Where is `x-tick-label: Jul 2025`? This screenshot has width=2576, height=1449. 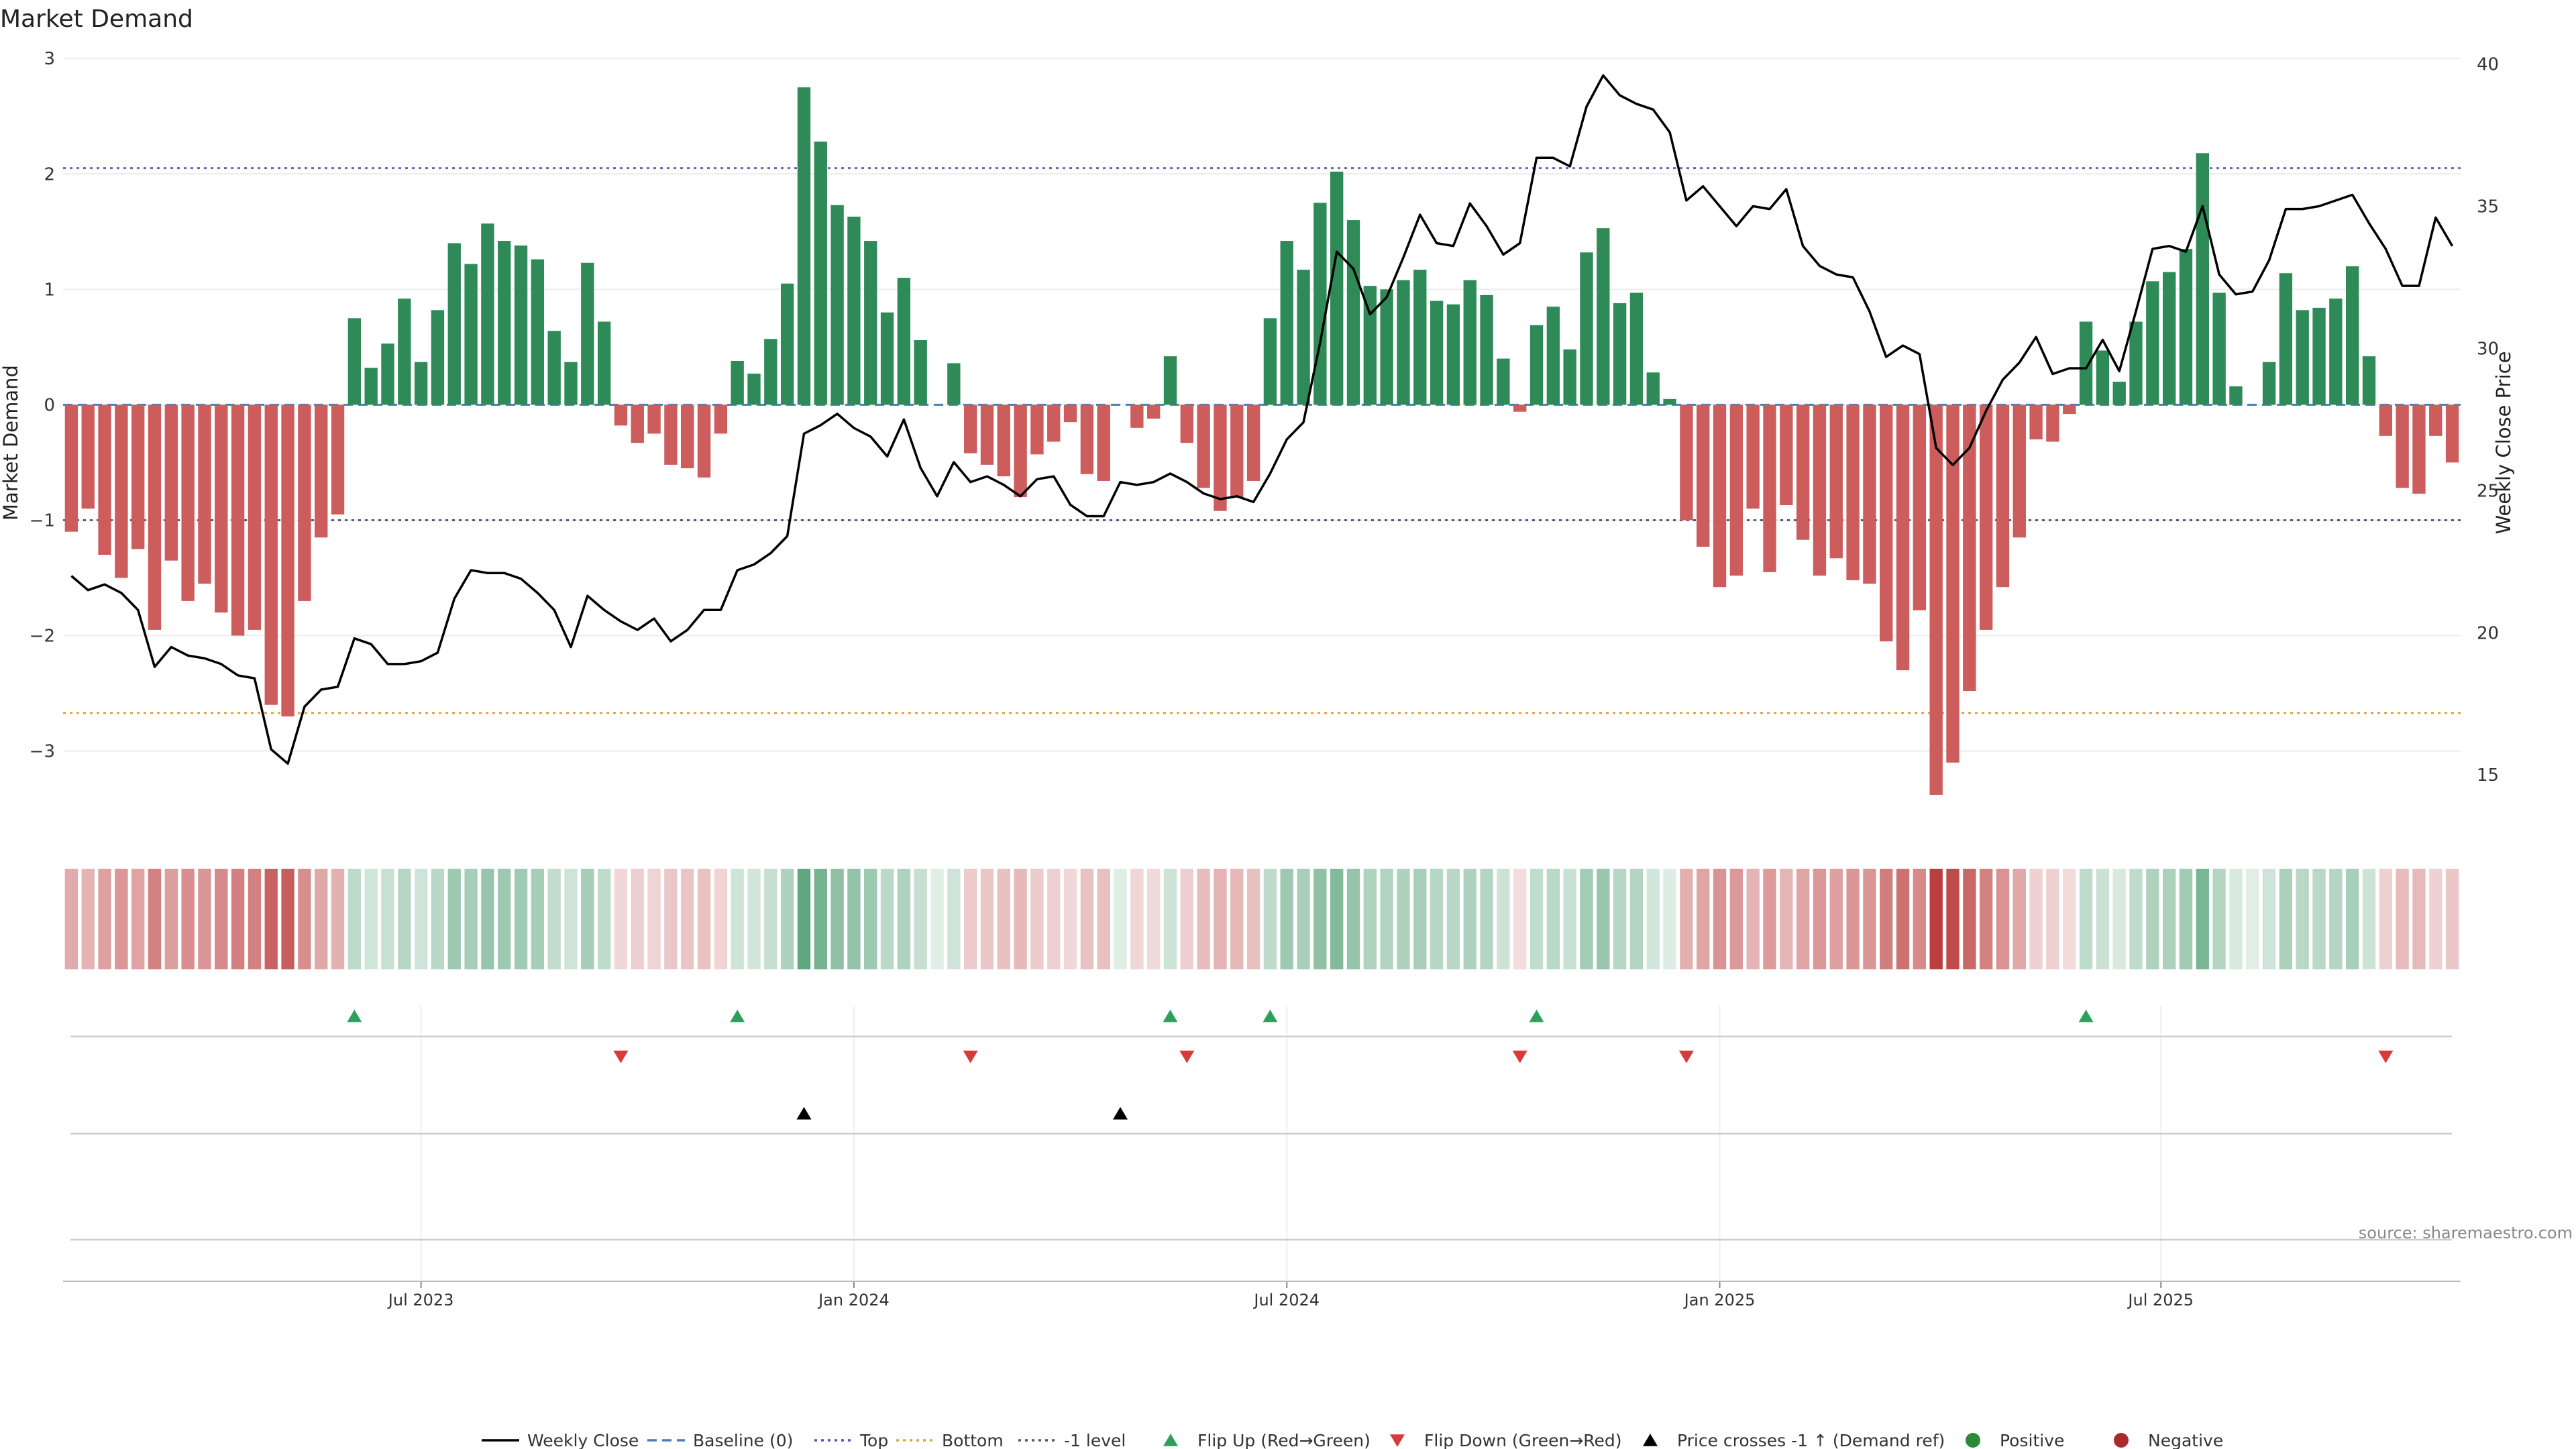 x-tick-label: Jul 2025 is located at coordinates (2160, 1300).